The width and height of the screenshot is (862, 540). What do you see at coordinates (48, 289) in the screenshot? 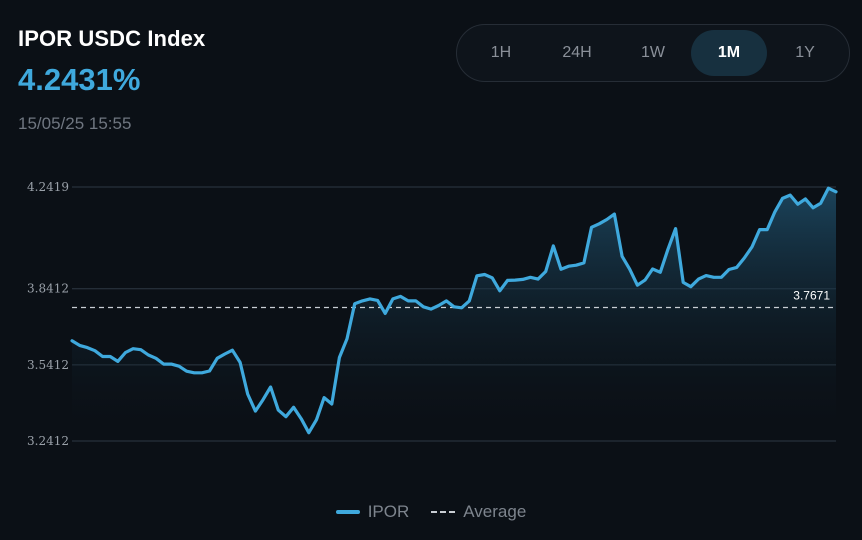
I see `y-tick-label: 3.8412` at bounding box center [48, 289].